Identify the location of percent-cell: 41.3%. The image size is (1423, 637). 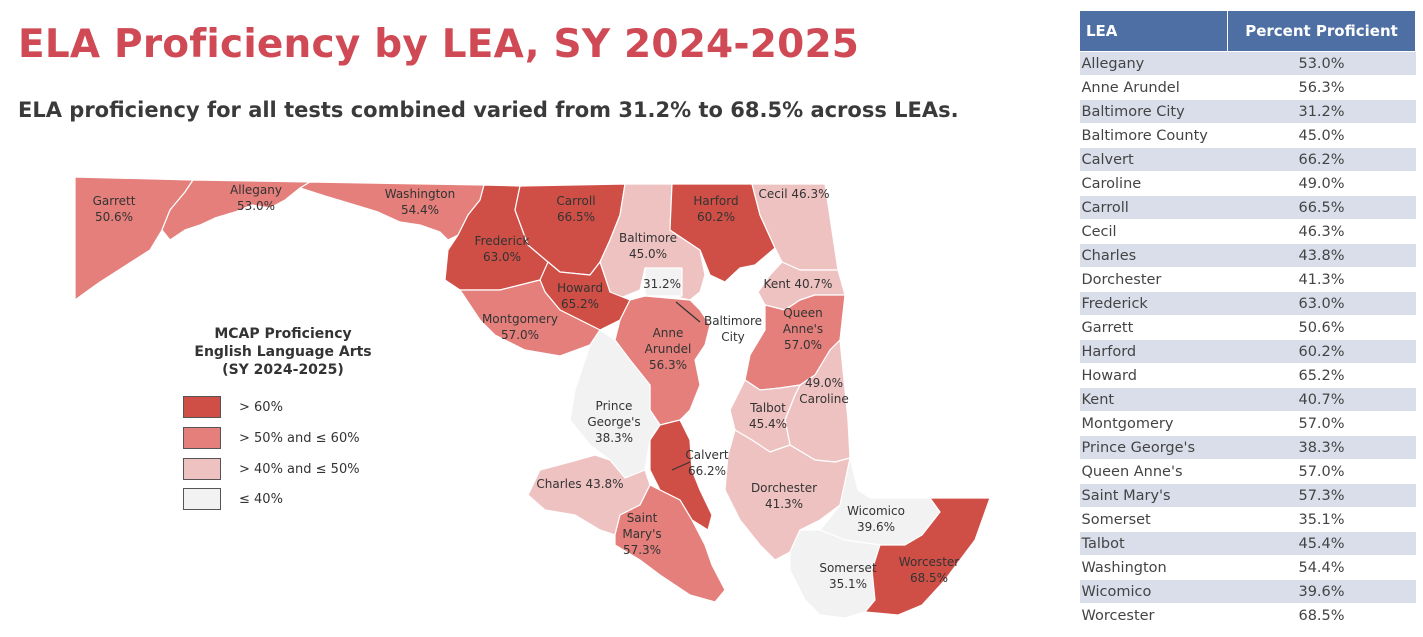
(1321, 279).